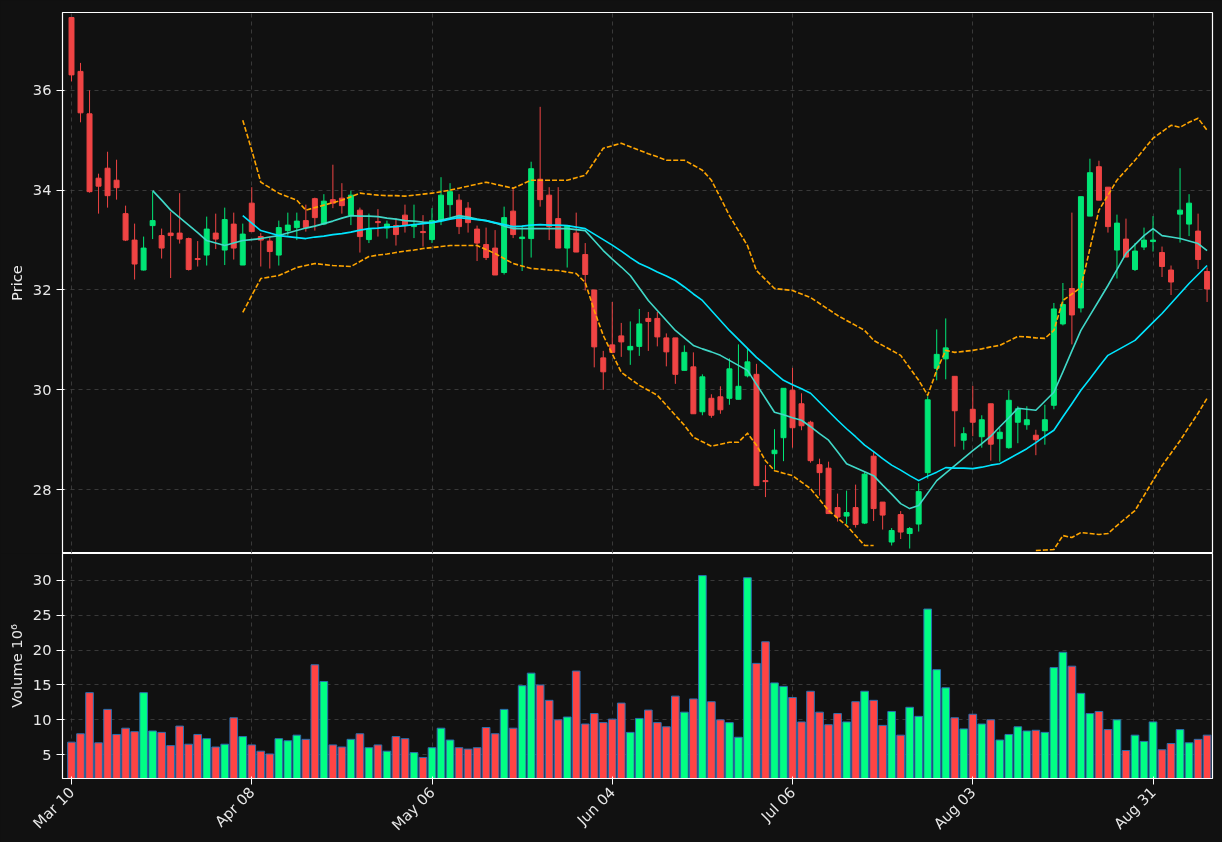 The image size is (1222, 842). What do you see at coordinates (42, 90) in the screenshot?
I see `y-tick-label: 36` at bounding box center [42, 90].